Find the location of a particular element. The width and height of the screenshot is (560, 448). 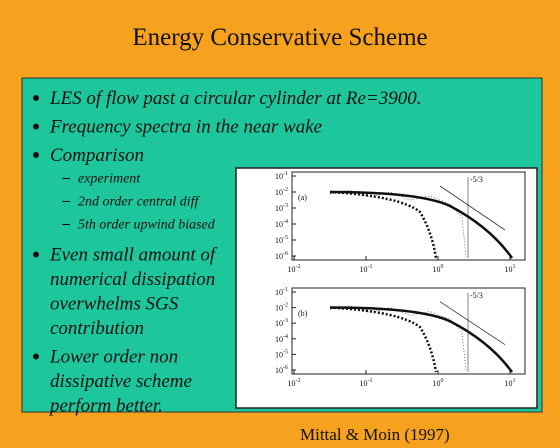

bullet-text: overwhelms SGS is located at coordinates (114, 304).